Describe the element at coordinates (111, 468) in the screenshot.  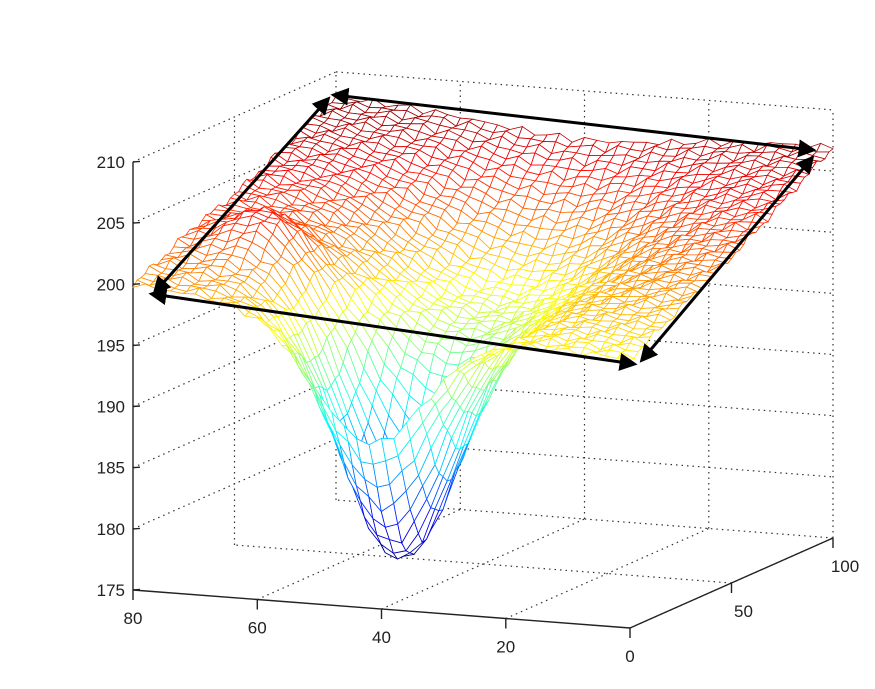
I see `z-tick-label: 185` at that location.